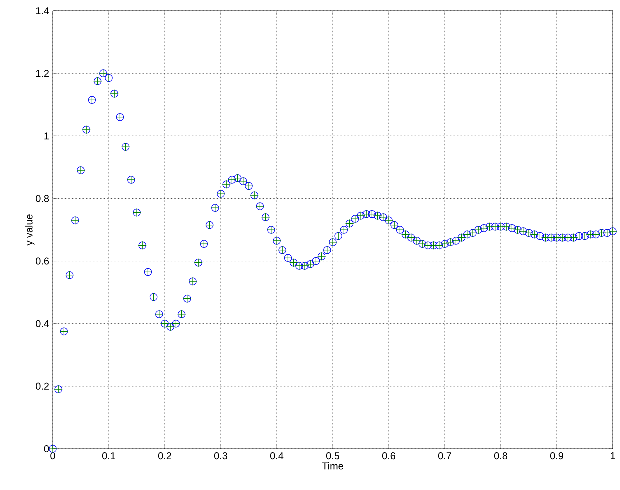  Describe the element at coordinates (333, 466) in the screenshot. I see `x-axis-title: Time` at that location.